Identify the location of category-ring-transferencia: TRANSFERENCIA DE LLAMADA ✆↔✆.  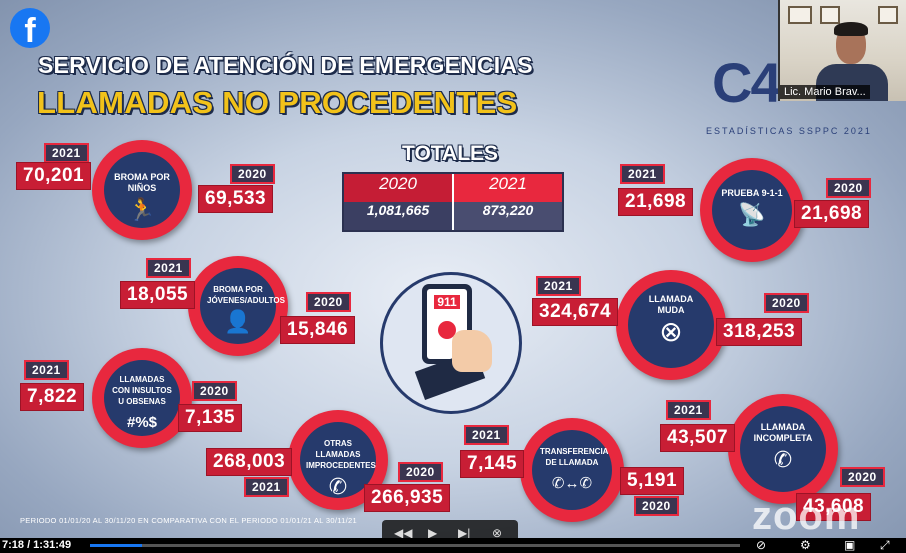
(572, 470).